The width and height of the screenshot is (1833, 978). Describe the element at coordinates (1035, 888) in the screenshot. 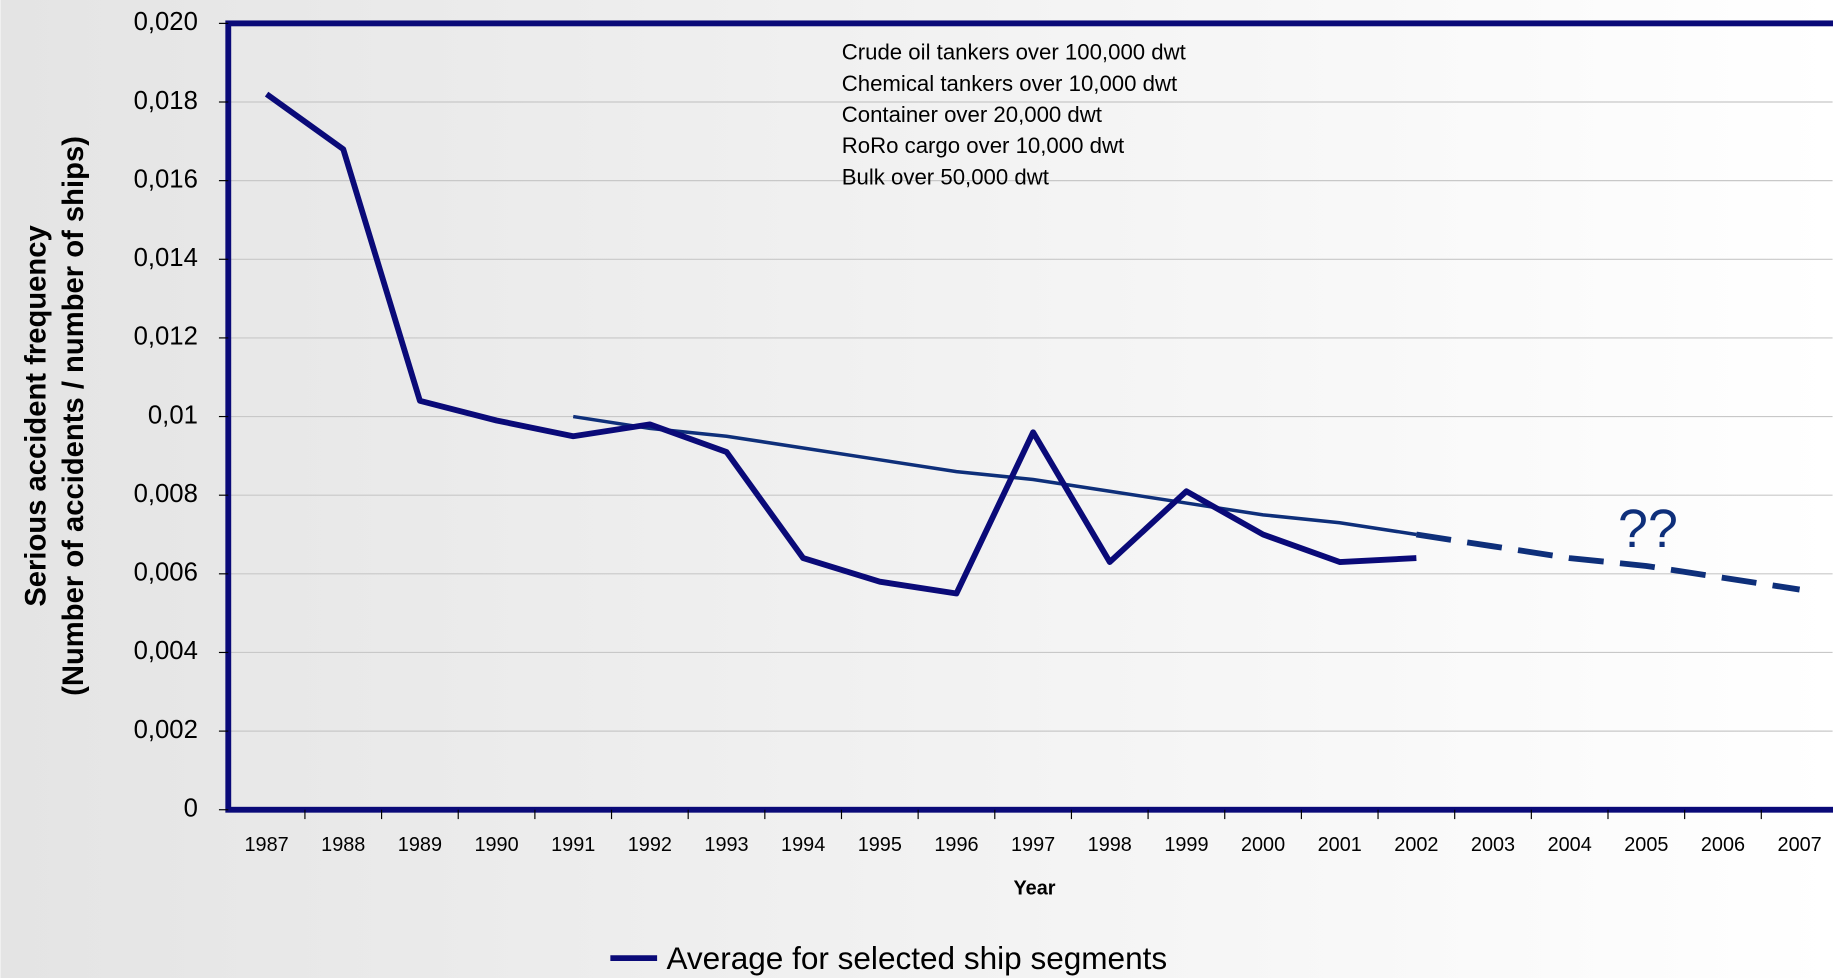

I see `x-axis-label: Year` at that location.